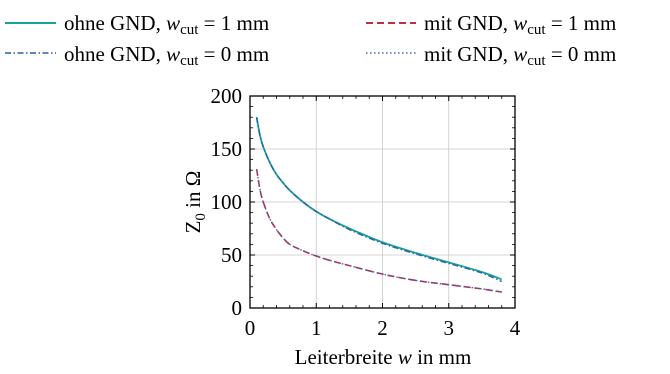 The image size is (670, 374). I want to click on y-tick-label-150: 150, so click(227, 149).